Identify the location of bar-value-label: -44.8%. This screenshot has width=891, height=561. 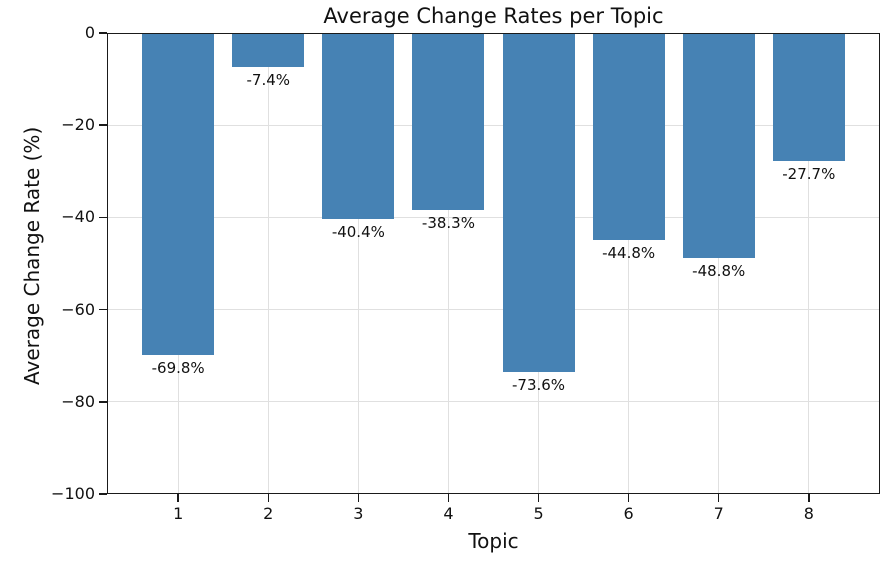
(629, 252).